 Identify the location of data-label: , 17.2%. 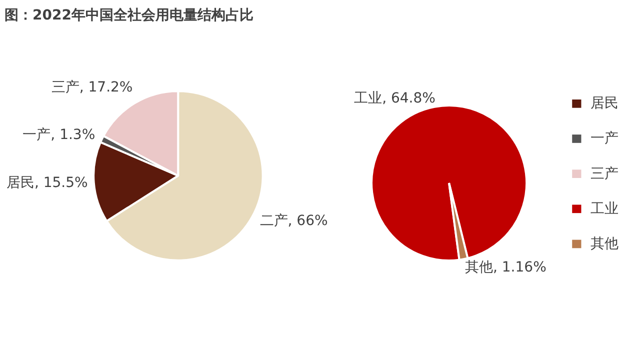
(106, 87).